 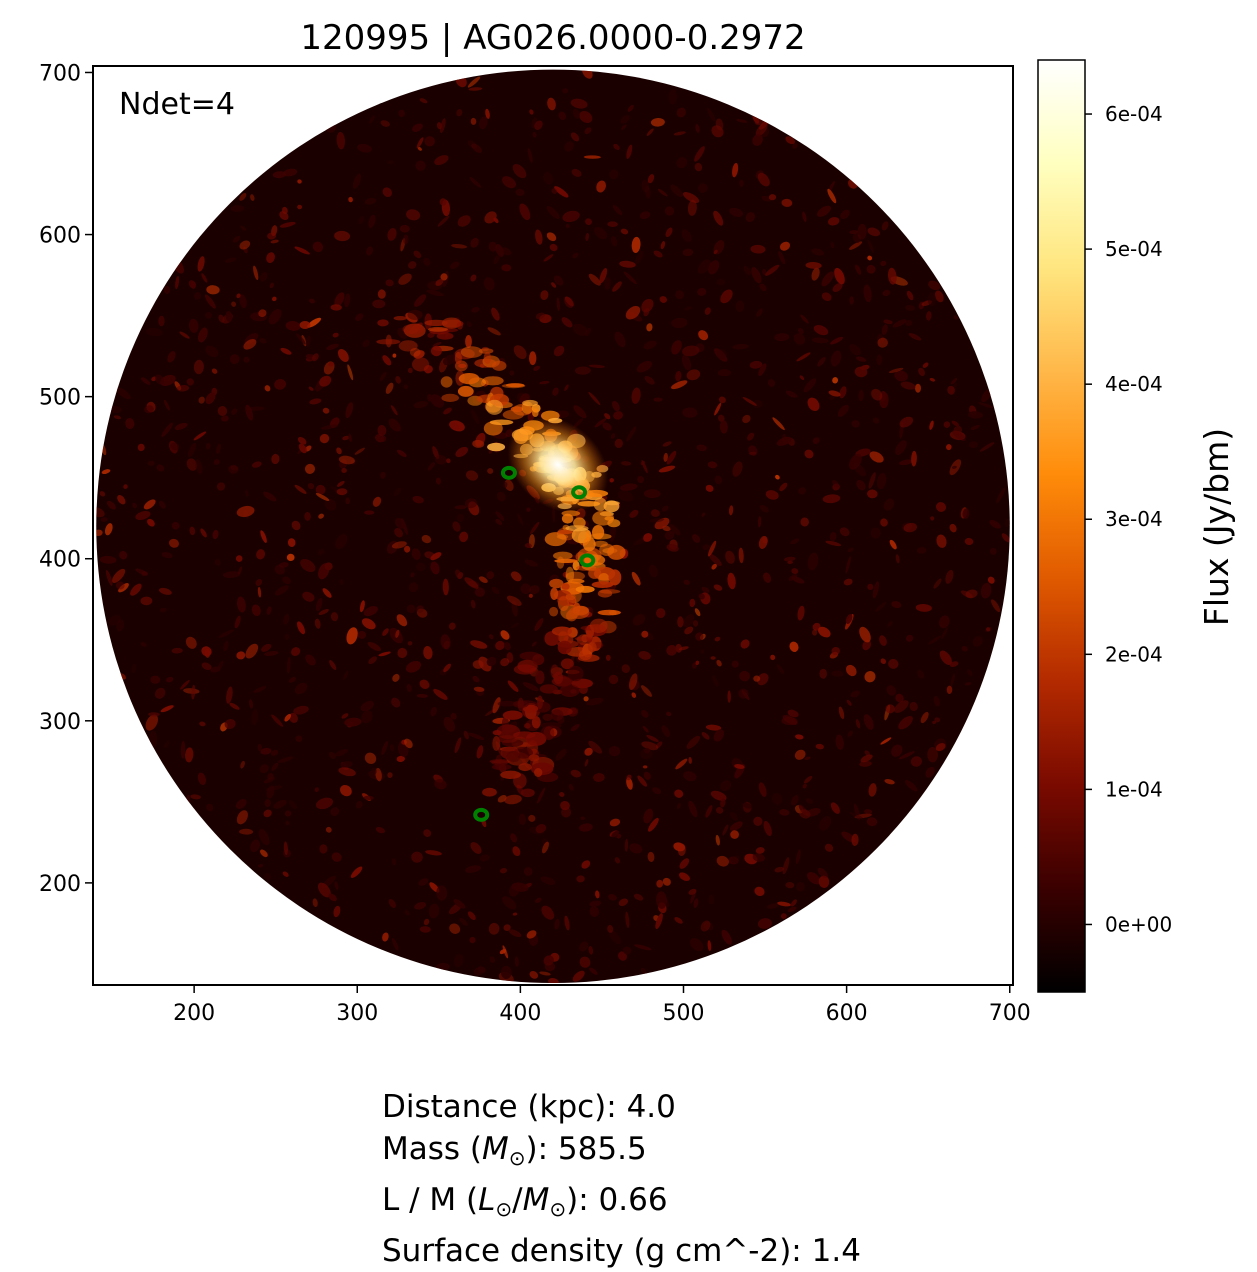 What do you see at coordinates (430, 1200) in the screenshot?
I see `lm-label: L / M (` at bounding box center [430, 1200].